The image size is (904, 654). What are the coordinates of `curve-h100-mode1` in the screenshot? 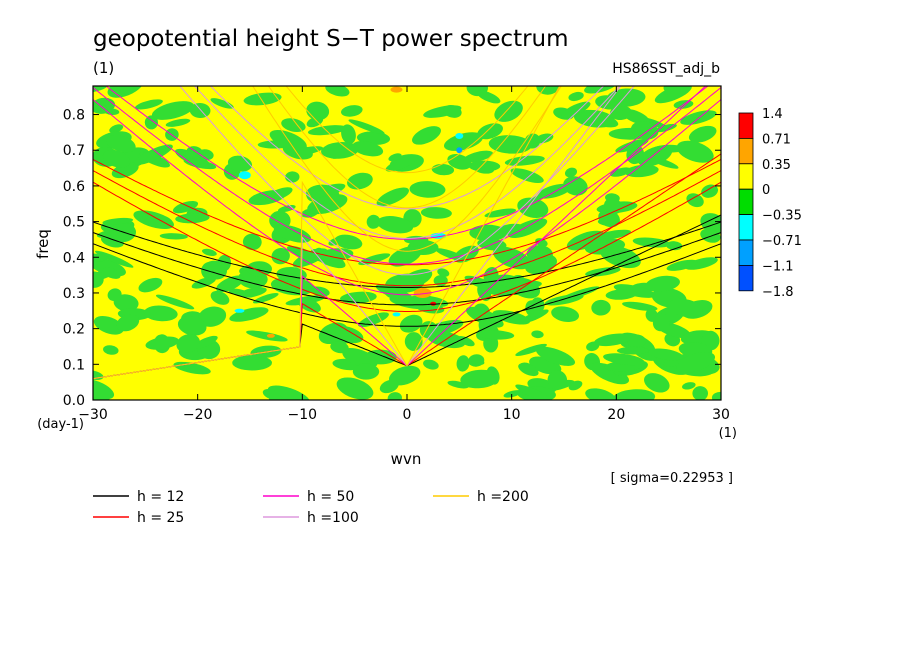 It's located at (407, 181).